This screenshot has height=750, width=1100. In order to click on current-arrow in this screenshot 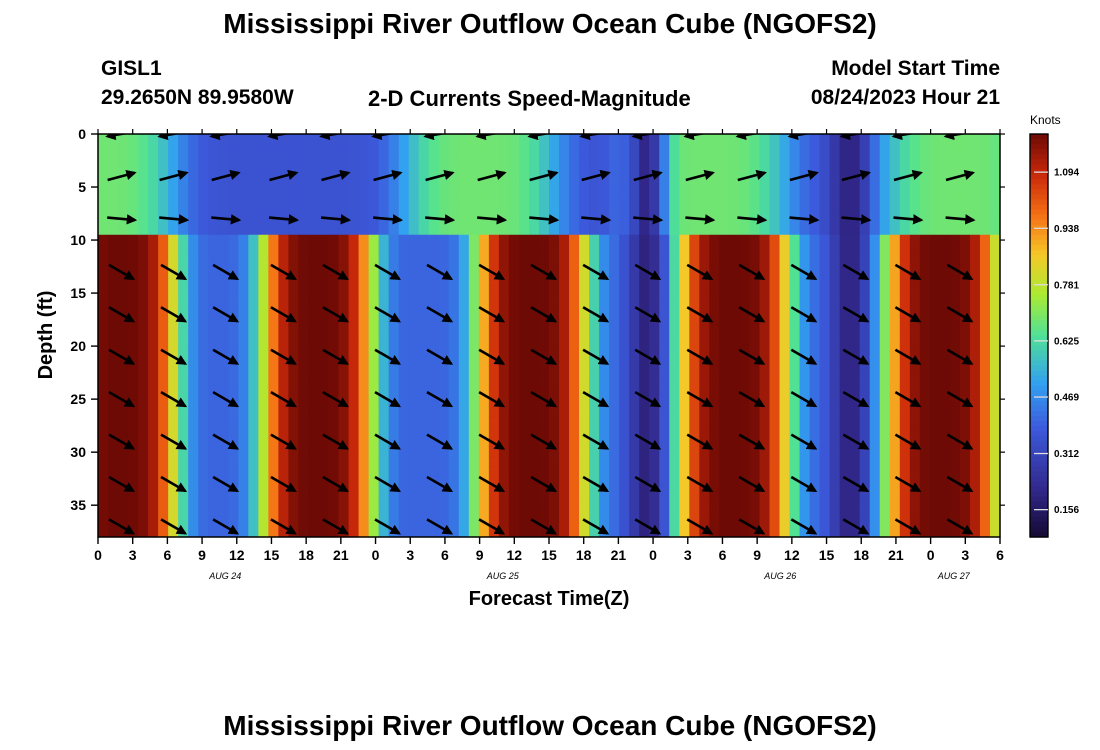, I will do `click(388, 441)`.